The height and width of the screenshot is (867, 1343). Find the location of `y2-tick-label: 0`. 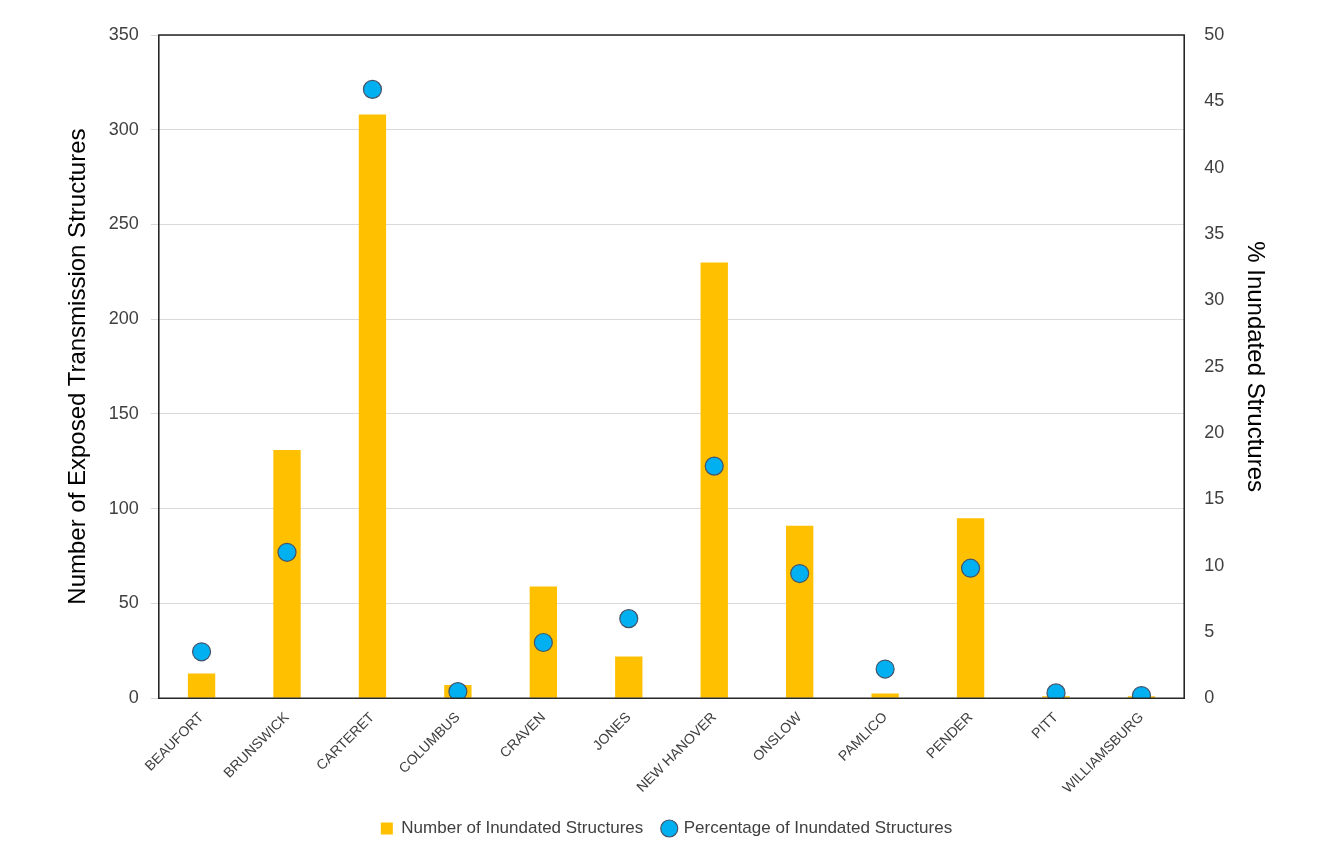

y2-tick-label: 0 is located at coordinates (1209, 697).